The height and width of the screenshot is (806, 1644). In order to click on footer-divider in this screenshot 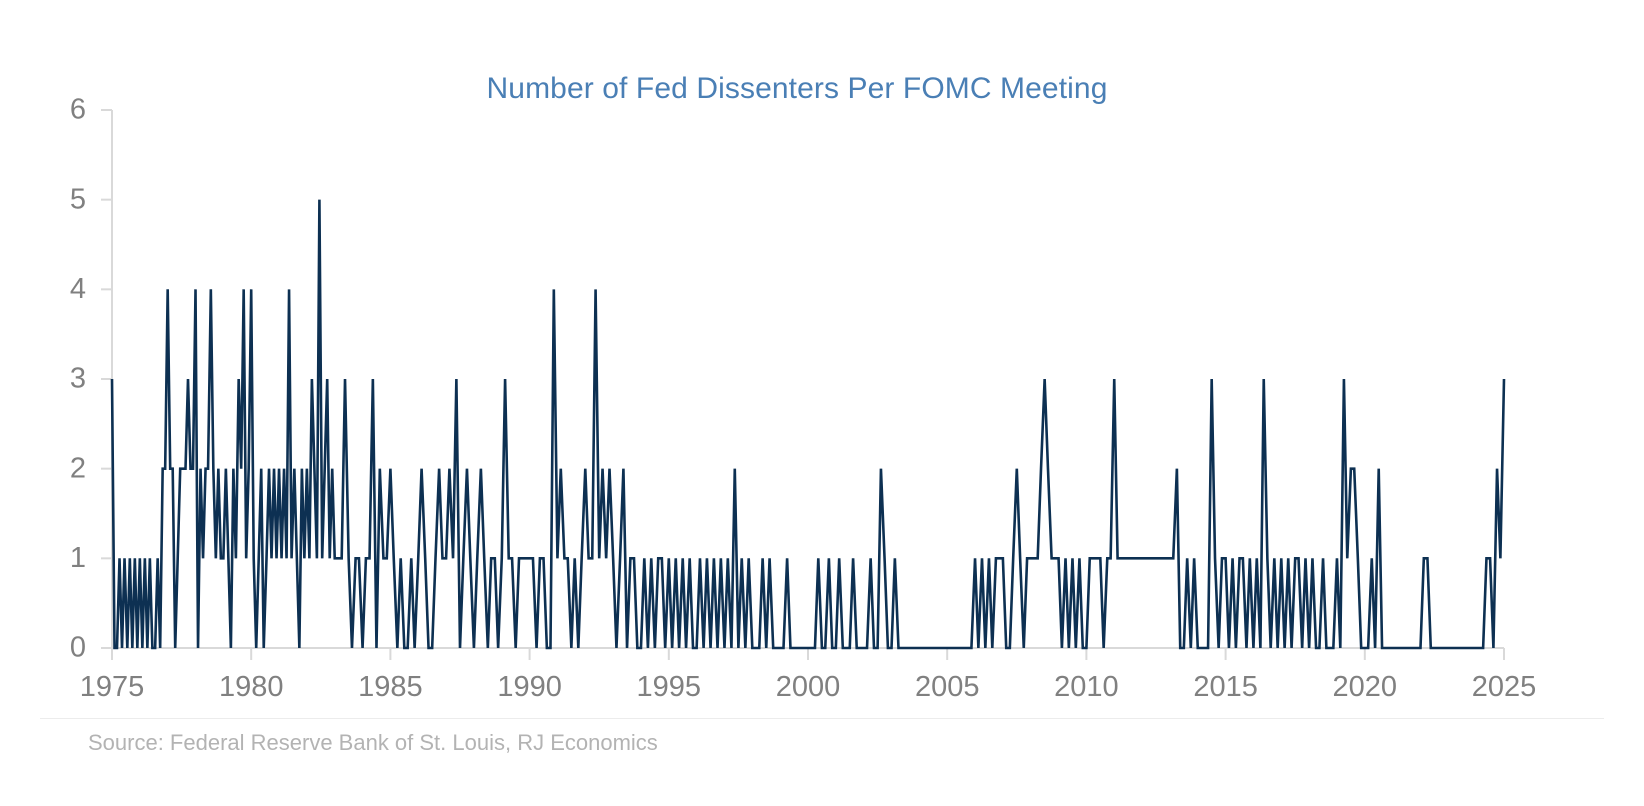, I will do `click(822, 718)`.